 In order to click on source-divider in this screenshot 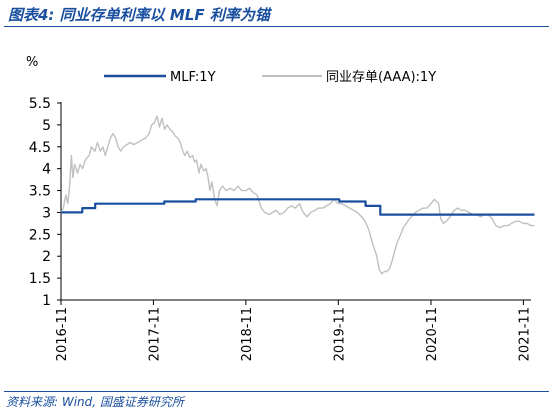, I will do `click(276, 391)`.